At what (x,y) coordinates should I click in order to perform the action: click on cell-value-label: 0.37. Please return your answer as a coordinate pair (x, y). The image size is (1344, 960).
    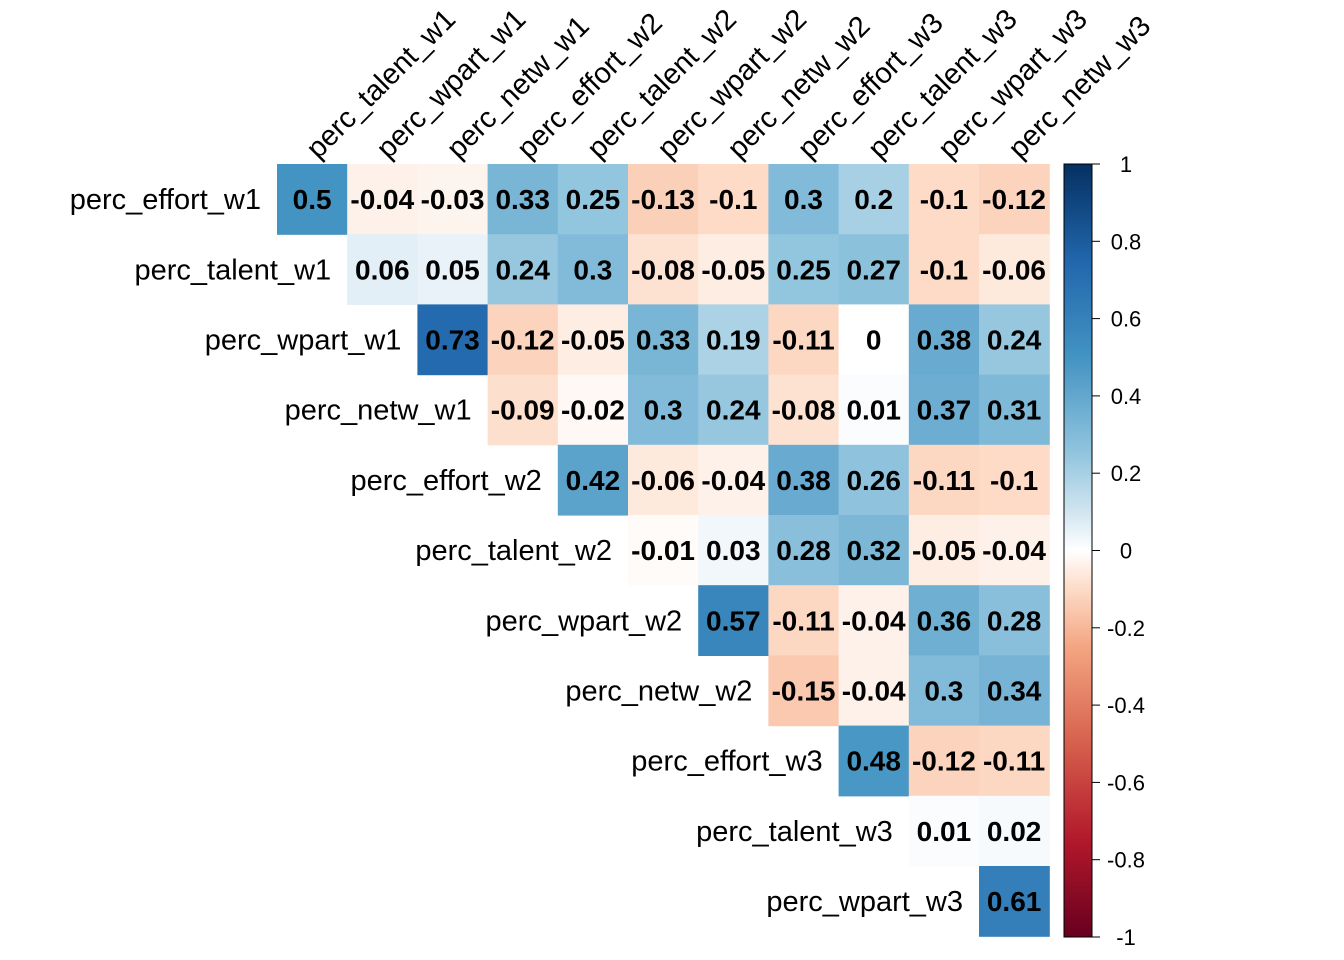
    Looking at the image, I should click on (944, 410).